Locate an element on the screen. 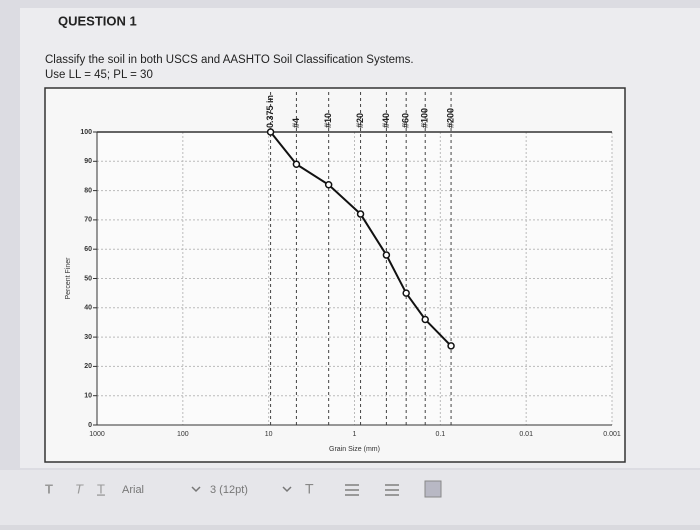 This screenshot has width=700, height=530. spellcheck-button is located at coordinates (433, 489).